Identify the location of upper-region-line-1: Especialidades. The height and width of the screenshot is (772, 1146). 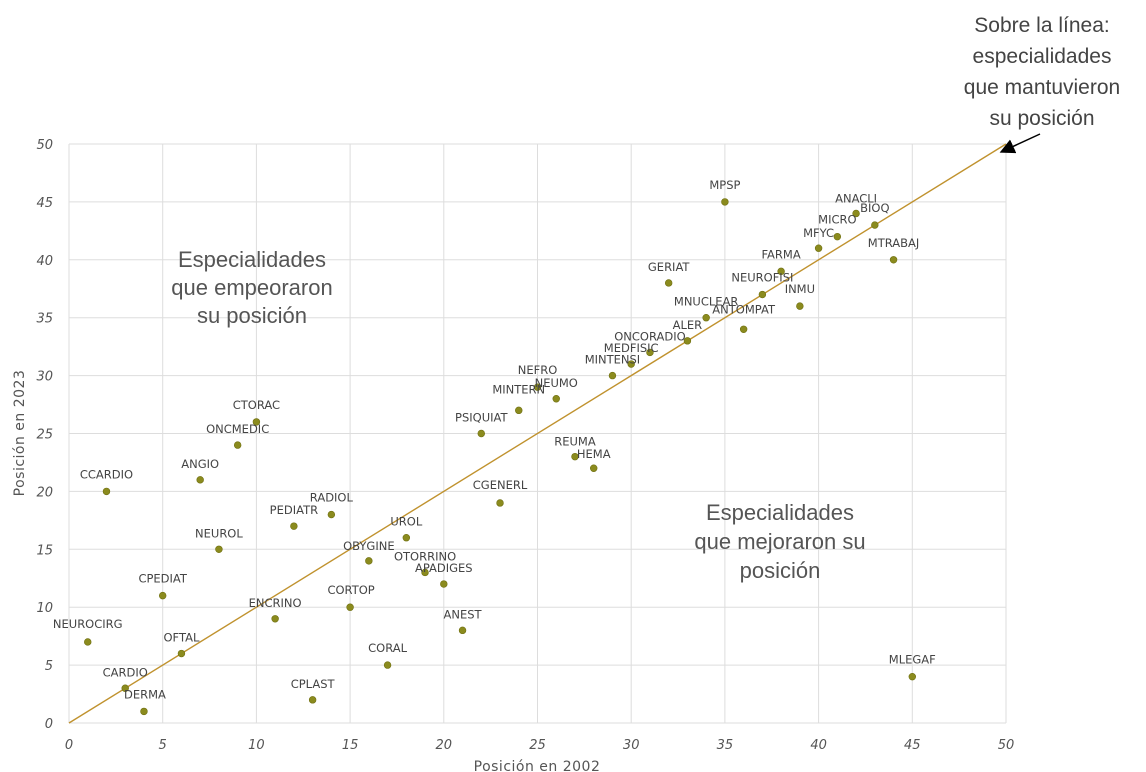
(252, 259).